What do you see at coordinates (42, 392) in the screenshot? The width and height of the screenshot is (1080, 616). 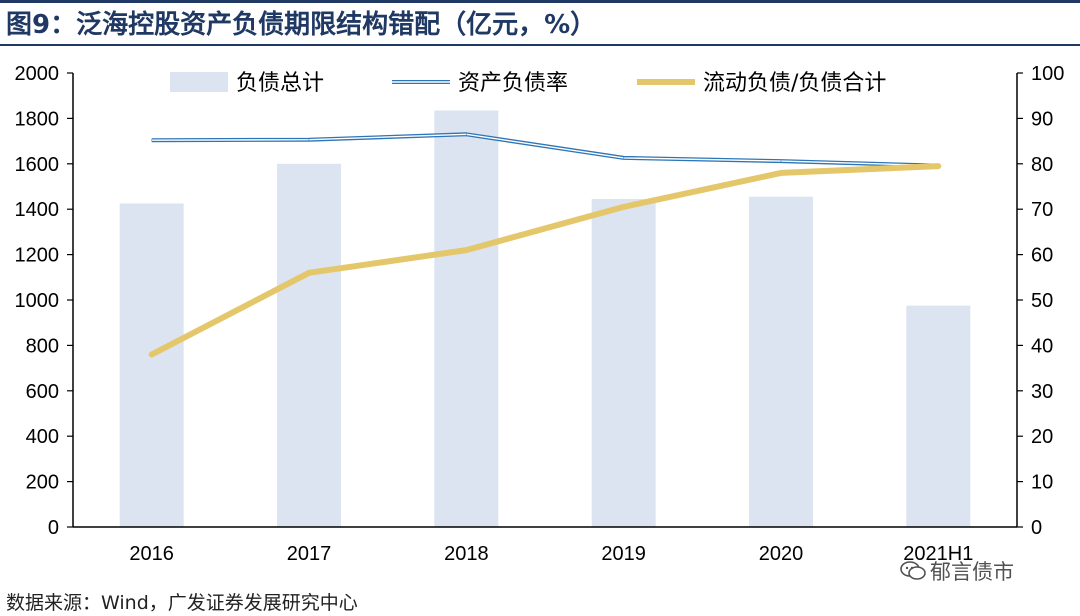 I see `left-tick-label: 600` at bounding box center [42, 392].